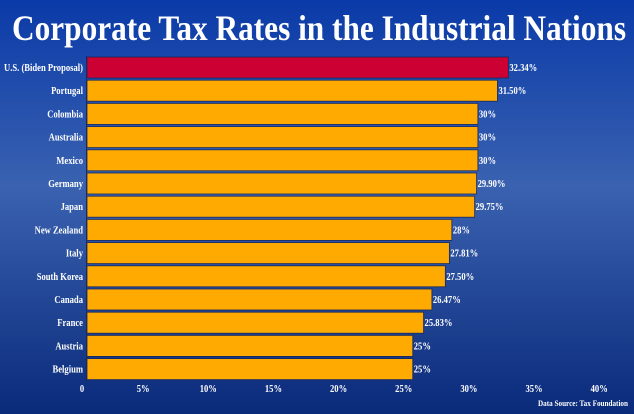  What do you see at coordinates (208, 389) in the screenshot?
I see `x-tick-label: 10%` at bounding box center [208, 389].